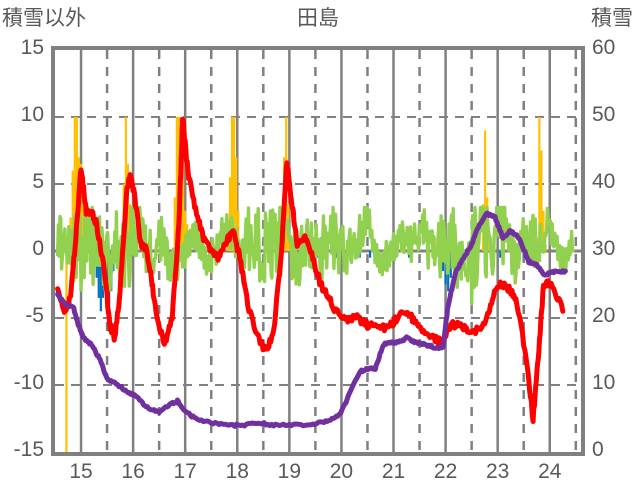  Describe the element at coordinates (341, 471) in the screenshot. I see `x-tick-20: 20` at that location.